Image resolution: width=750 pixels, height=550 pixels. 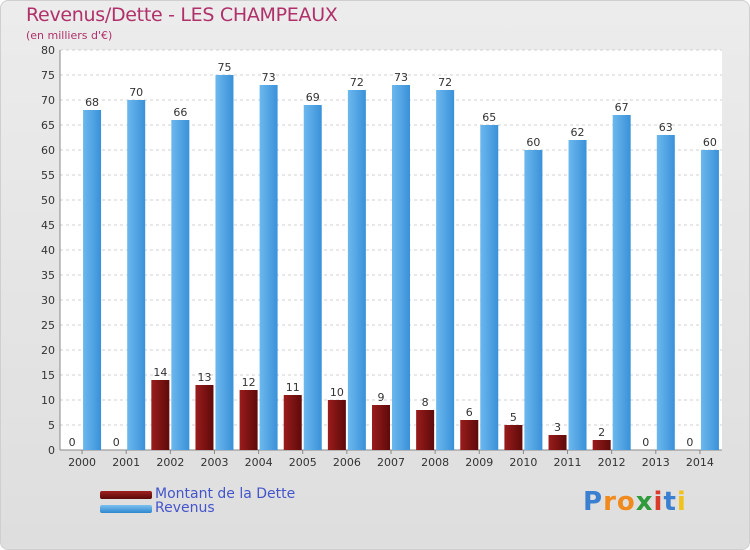 I want to click on y-tick-label: 20, so click(x=48, y=350).